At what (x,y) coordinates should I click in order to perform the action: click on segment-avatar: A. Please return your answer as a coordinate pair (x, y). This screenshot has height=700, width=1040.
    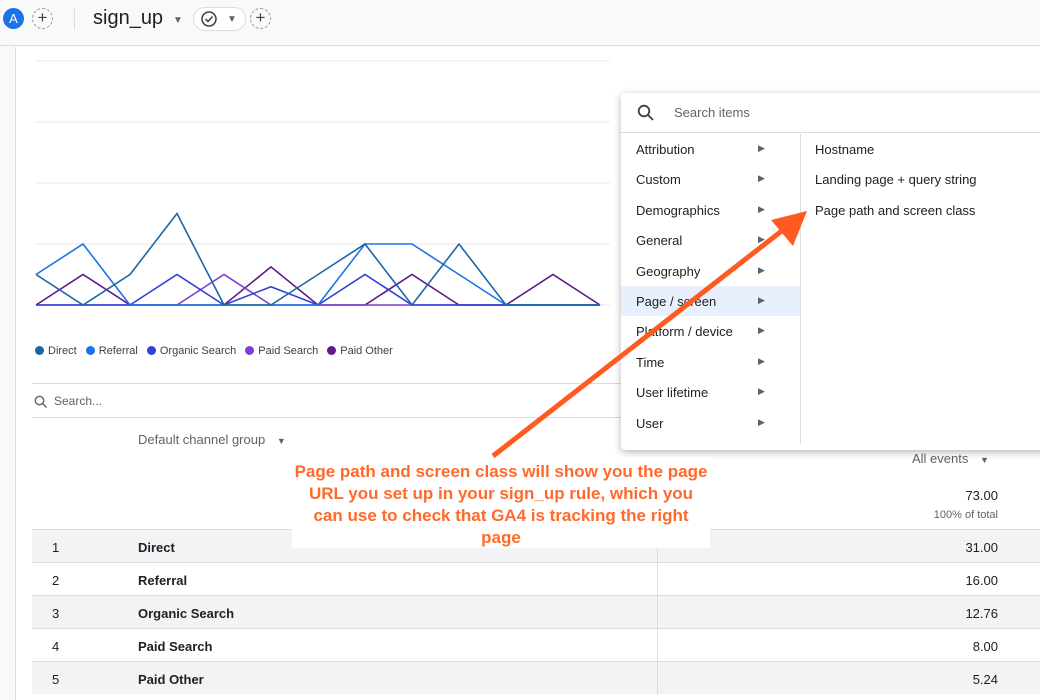
    Looking at the image, I should click on (13, 18).